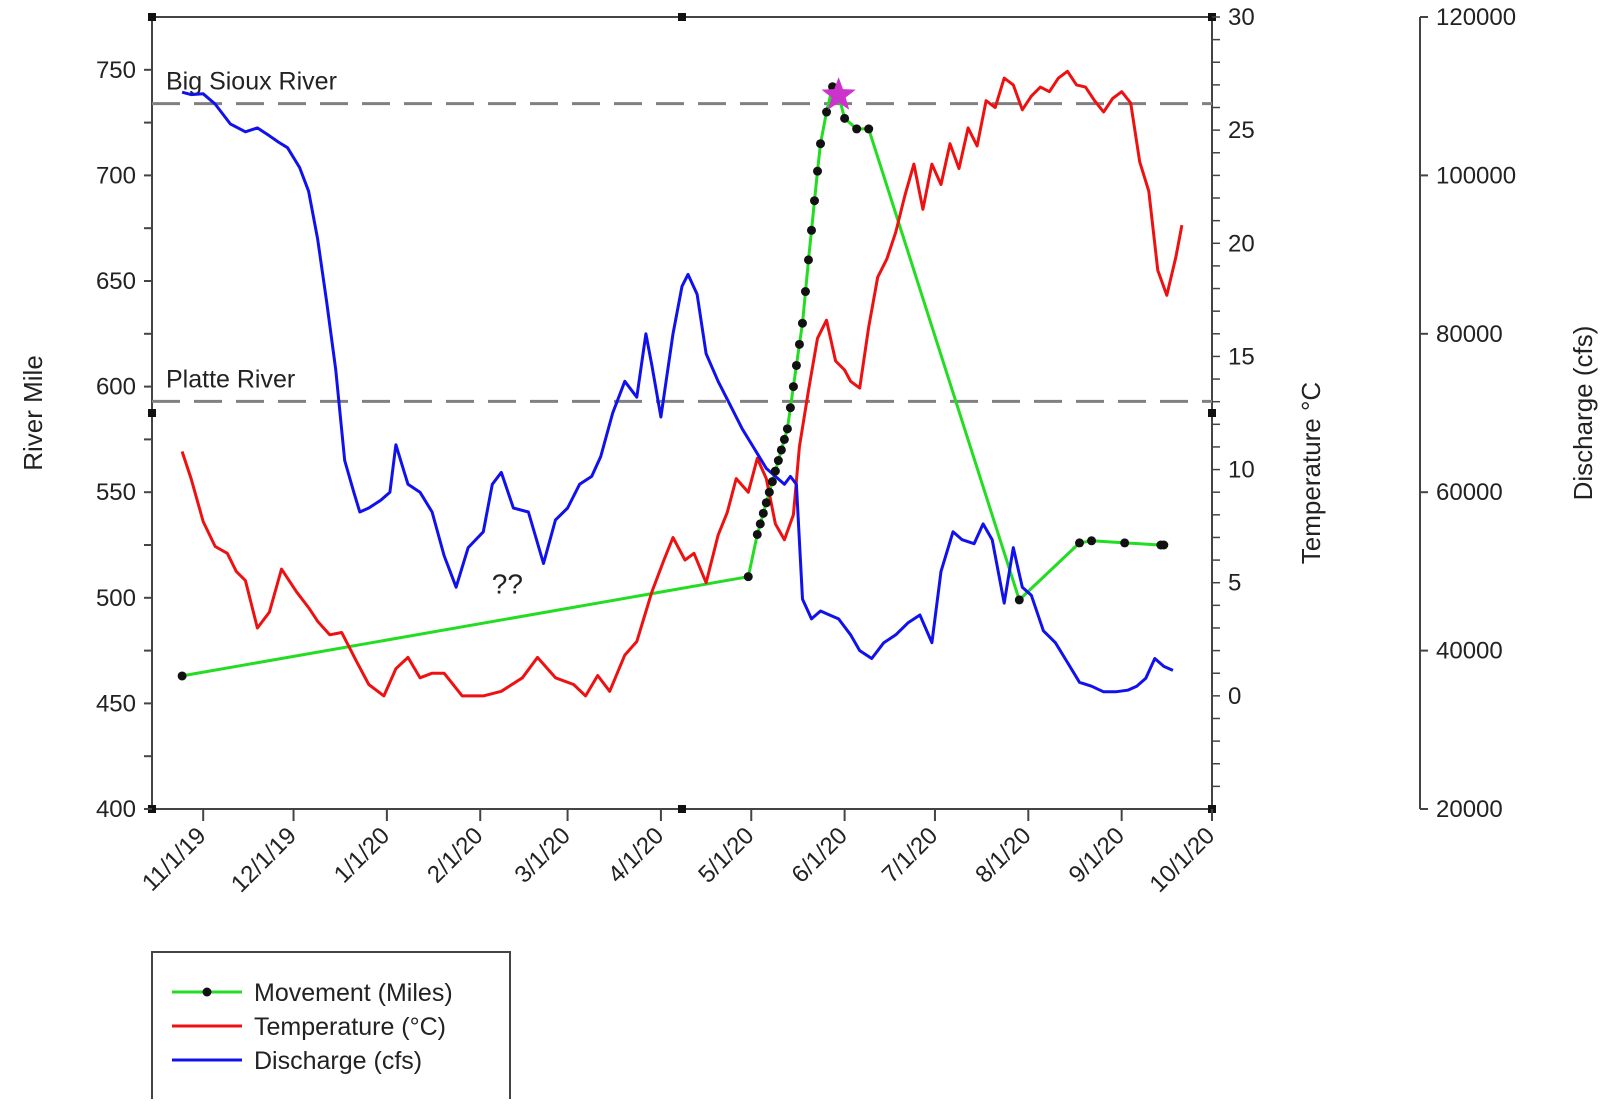  Describe the element at coordinates (820, 855) in the screenshot. I see `x-tick-label: 6/1/20` at that location.